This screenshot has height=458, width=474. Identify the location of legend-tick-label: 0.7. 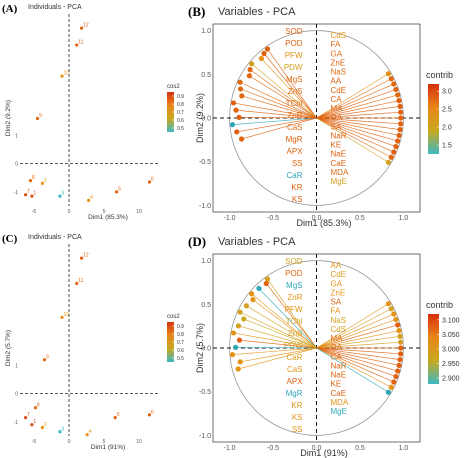
(180, 343).